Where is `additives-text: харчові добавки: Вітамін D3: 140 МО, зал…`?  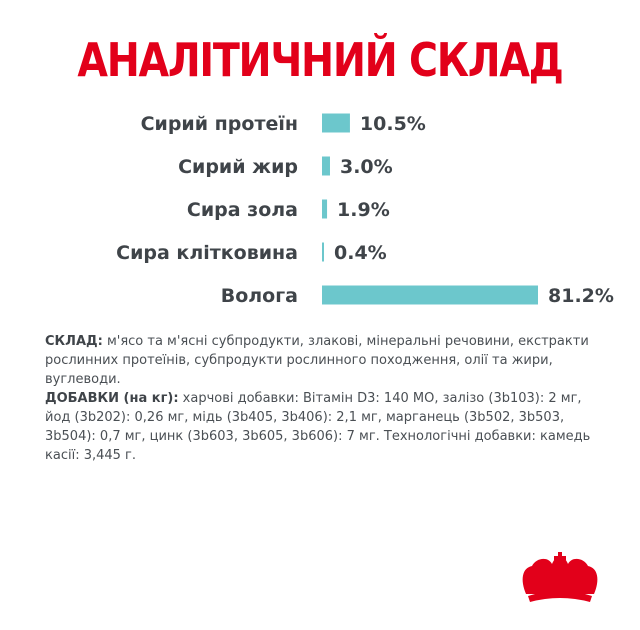 additives-text: харчові добавки: Вітамін D3: 140 МО, зал… is located at coordinates (318, 427).